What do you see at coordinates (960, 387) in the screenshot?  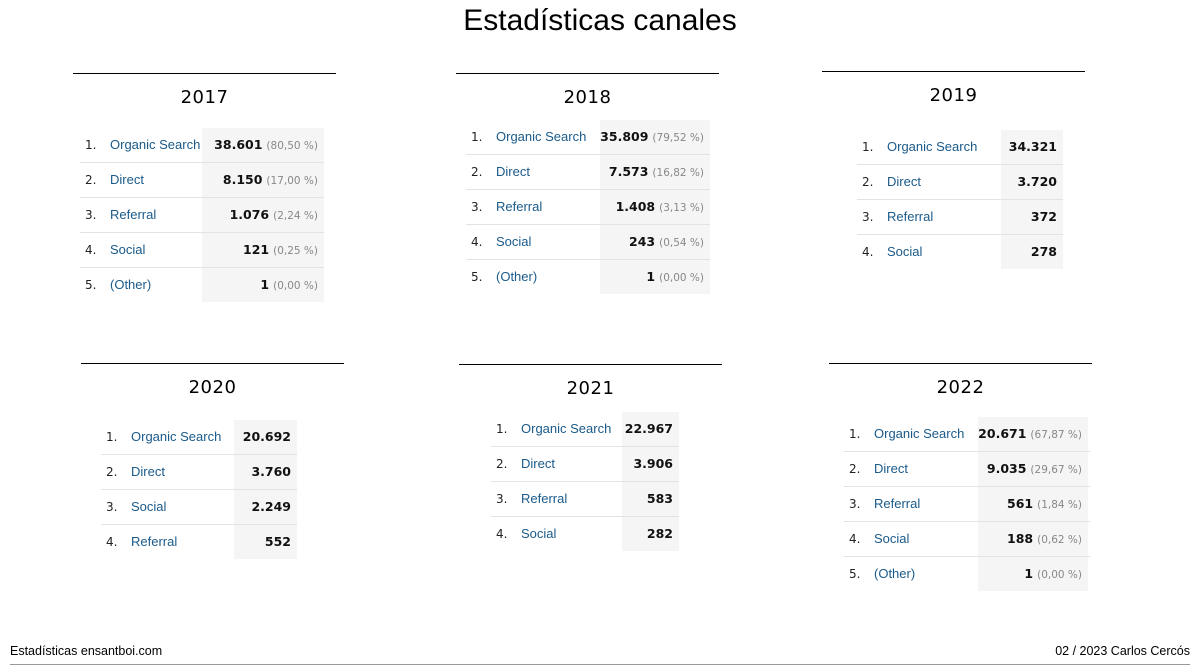 I see `year-heading: 2022` at bounding box center [960, 387].